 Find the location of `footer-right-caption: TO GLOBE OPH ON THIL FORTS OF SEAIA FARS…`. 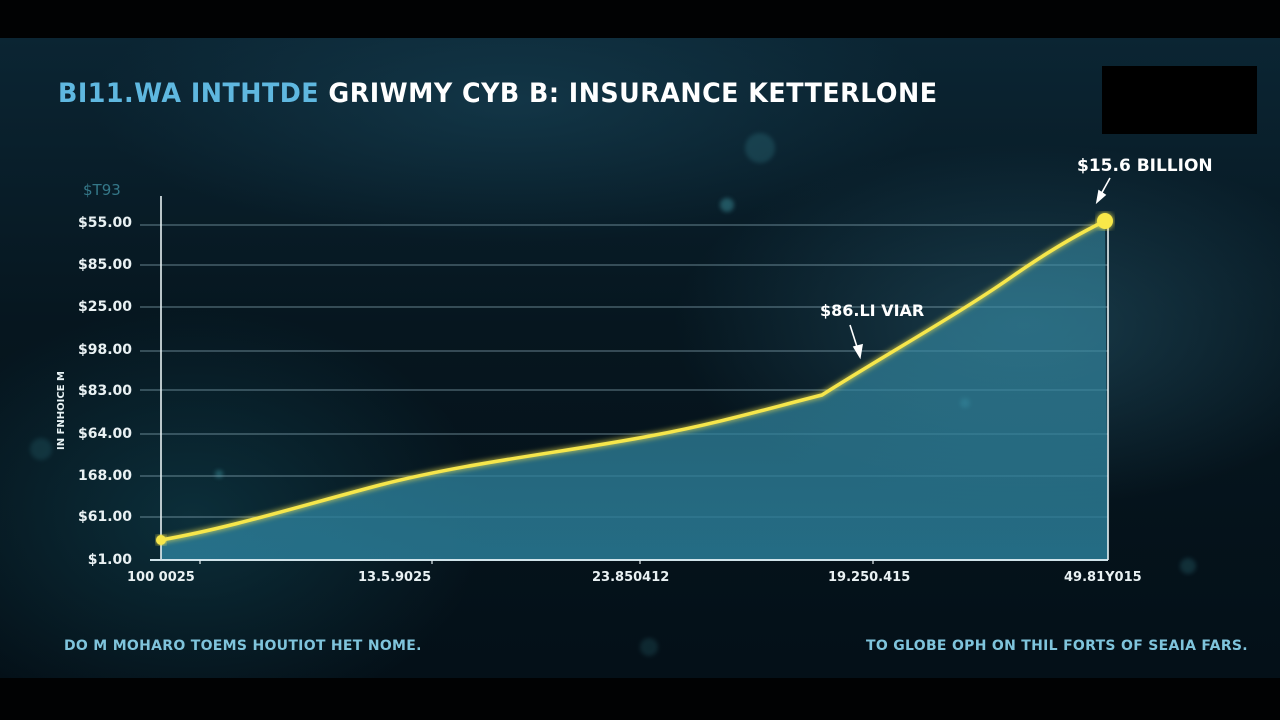

footer-right-caption: TO GLOBE OPH ON THIL FORTS OF SEAIA FARS… is located at coordinates (1057, 646).